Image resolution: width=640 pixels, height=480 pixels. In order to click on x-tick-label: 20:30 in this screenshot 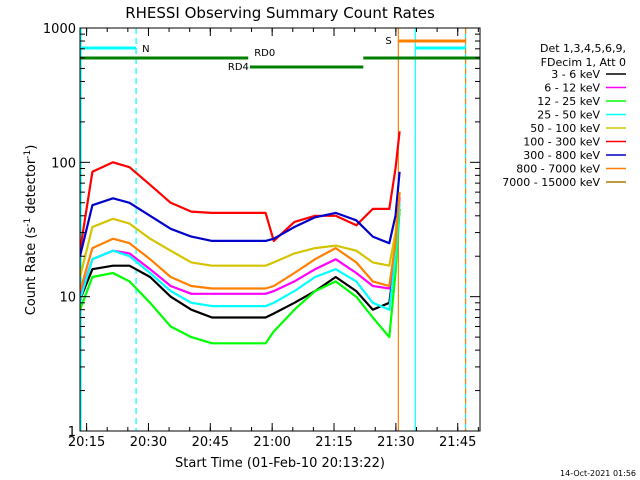, I will do `click(148, 442)`.